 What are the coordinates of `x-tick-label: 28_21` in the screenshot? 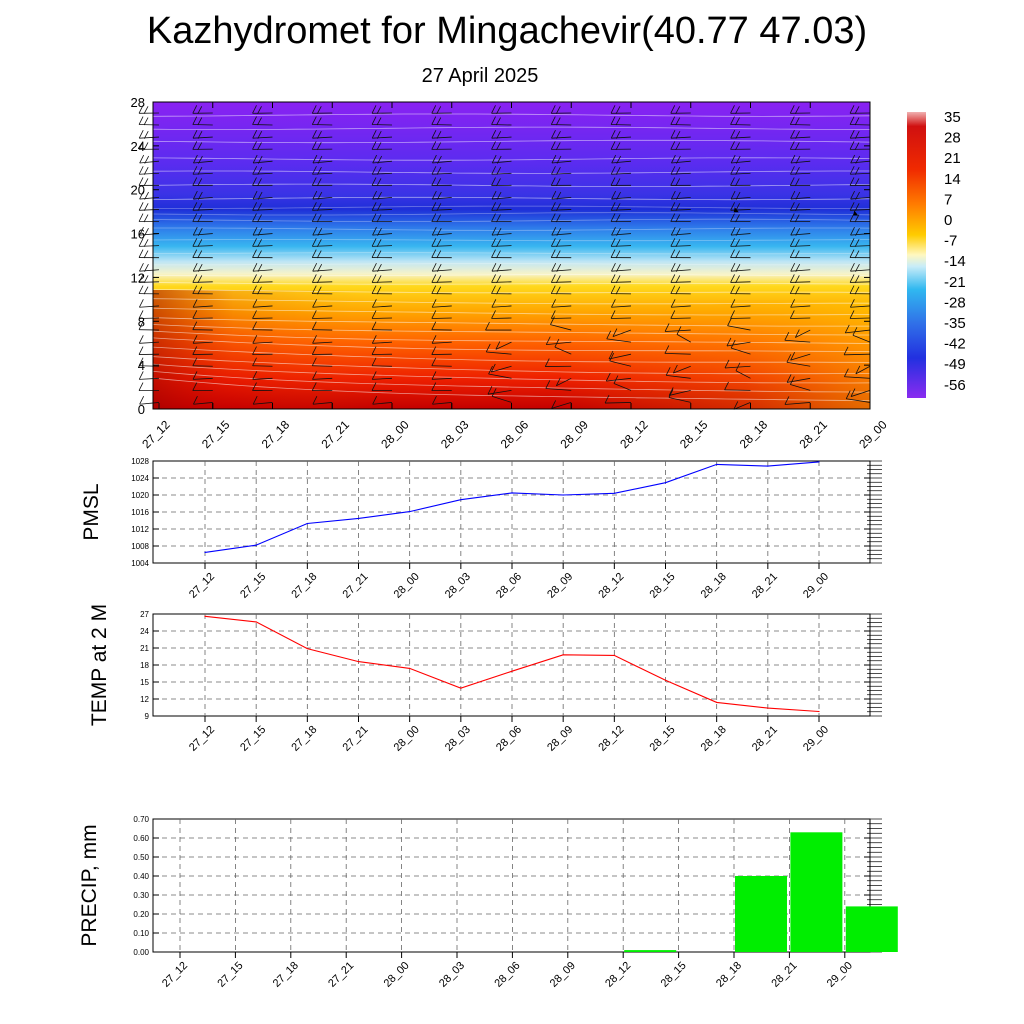 It's located at (765, 739).